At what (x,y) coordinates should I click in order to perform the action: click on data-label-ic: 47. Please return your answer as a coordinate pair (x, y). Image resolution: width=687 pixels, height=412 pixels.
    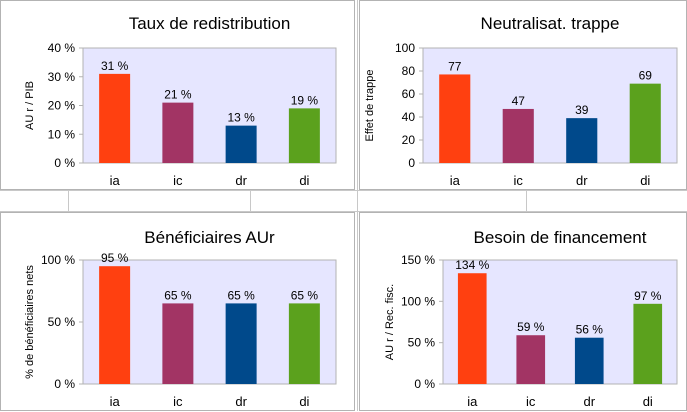
    Looking at the image, I should click on (519, 101).